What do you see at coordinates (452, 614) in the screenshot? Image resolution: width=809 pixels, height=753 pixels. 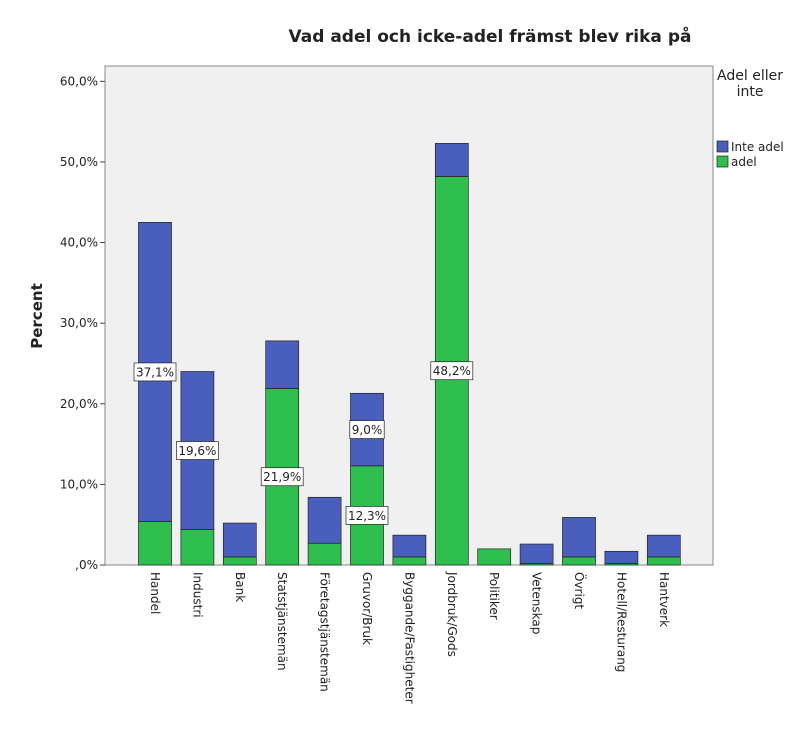 I see `x-tick-label: Jordbruk/Gods` at bounding box center [452, 614].